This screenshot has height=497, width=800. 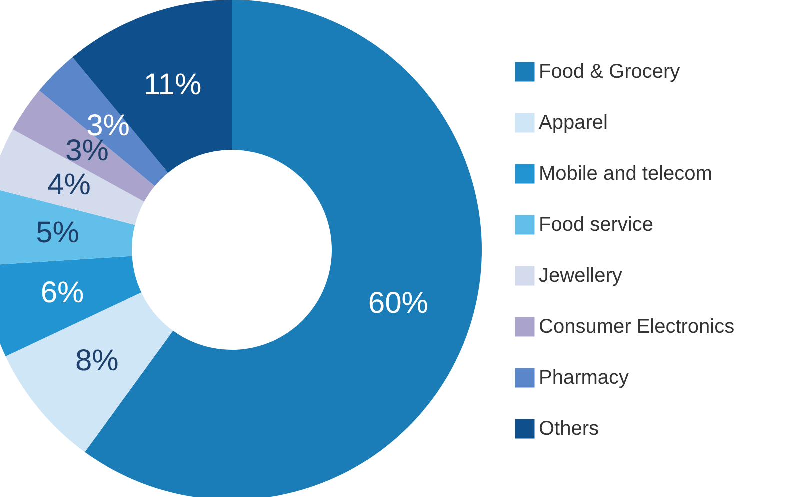 I want to click on data-label: 8%, so click(x=97, y=361).